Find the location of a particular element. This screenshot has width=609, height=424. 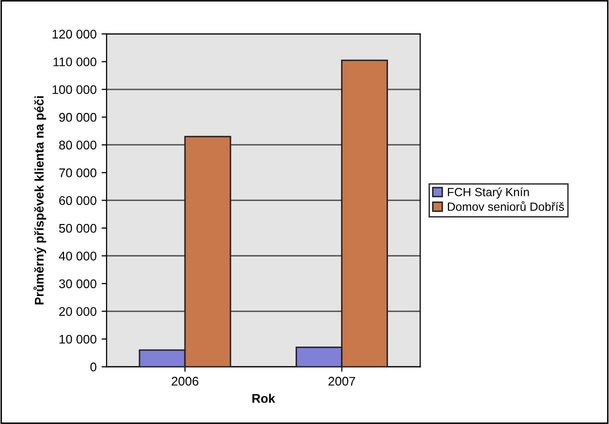

legend-label: Domov seniorů Dobříš is located at coordinates (506, 206).